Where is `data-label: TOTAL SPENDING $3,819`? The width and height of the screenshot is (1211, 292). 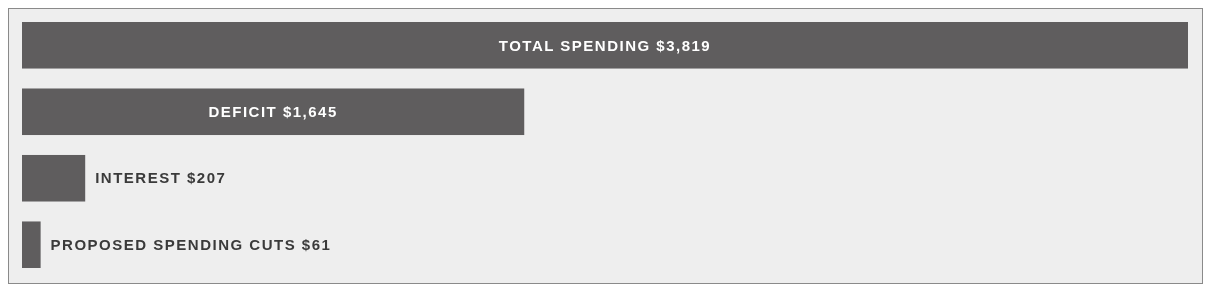
data-label: TOTAL SPENDING $3,819 is located at coordinates (605, 45).